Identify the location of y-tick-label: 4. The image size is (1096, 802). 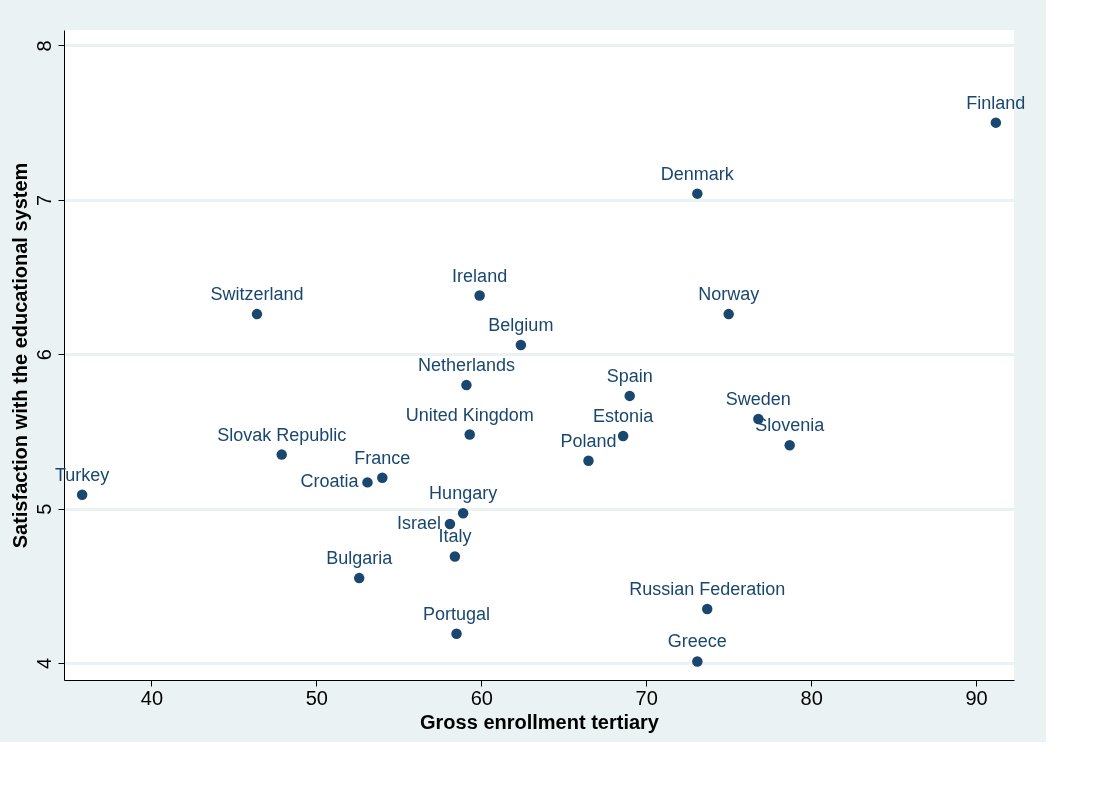
(43, 663).